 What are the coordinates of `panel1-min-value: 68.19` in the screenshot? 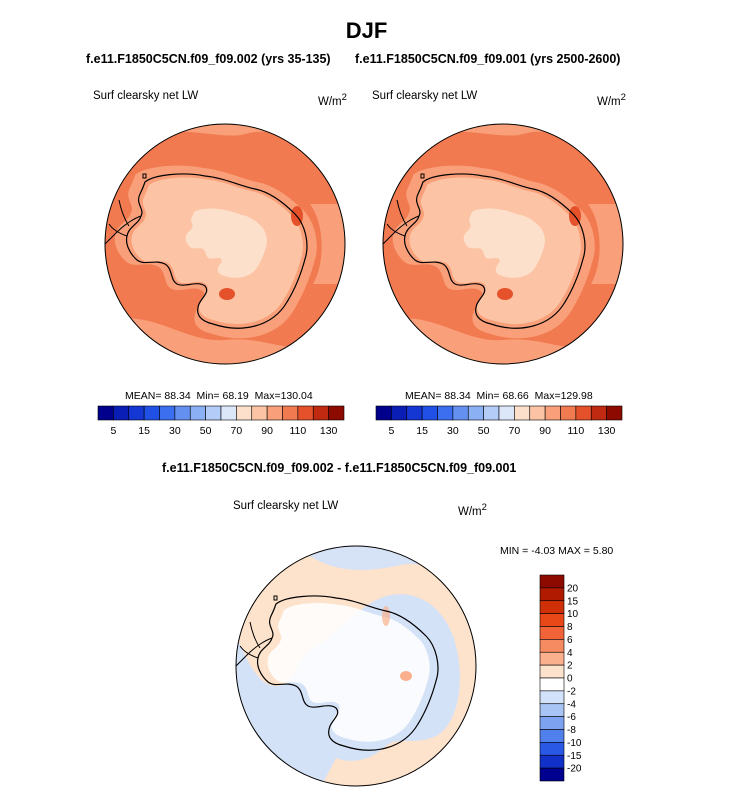 It's located at (235, 396).